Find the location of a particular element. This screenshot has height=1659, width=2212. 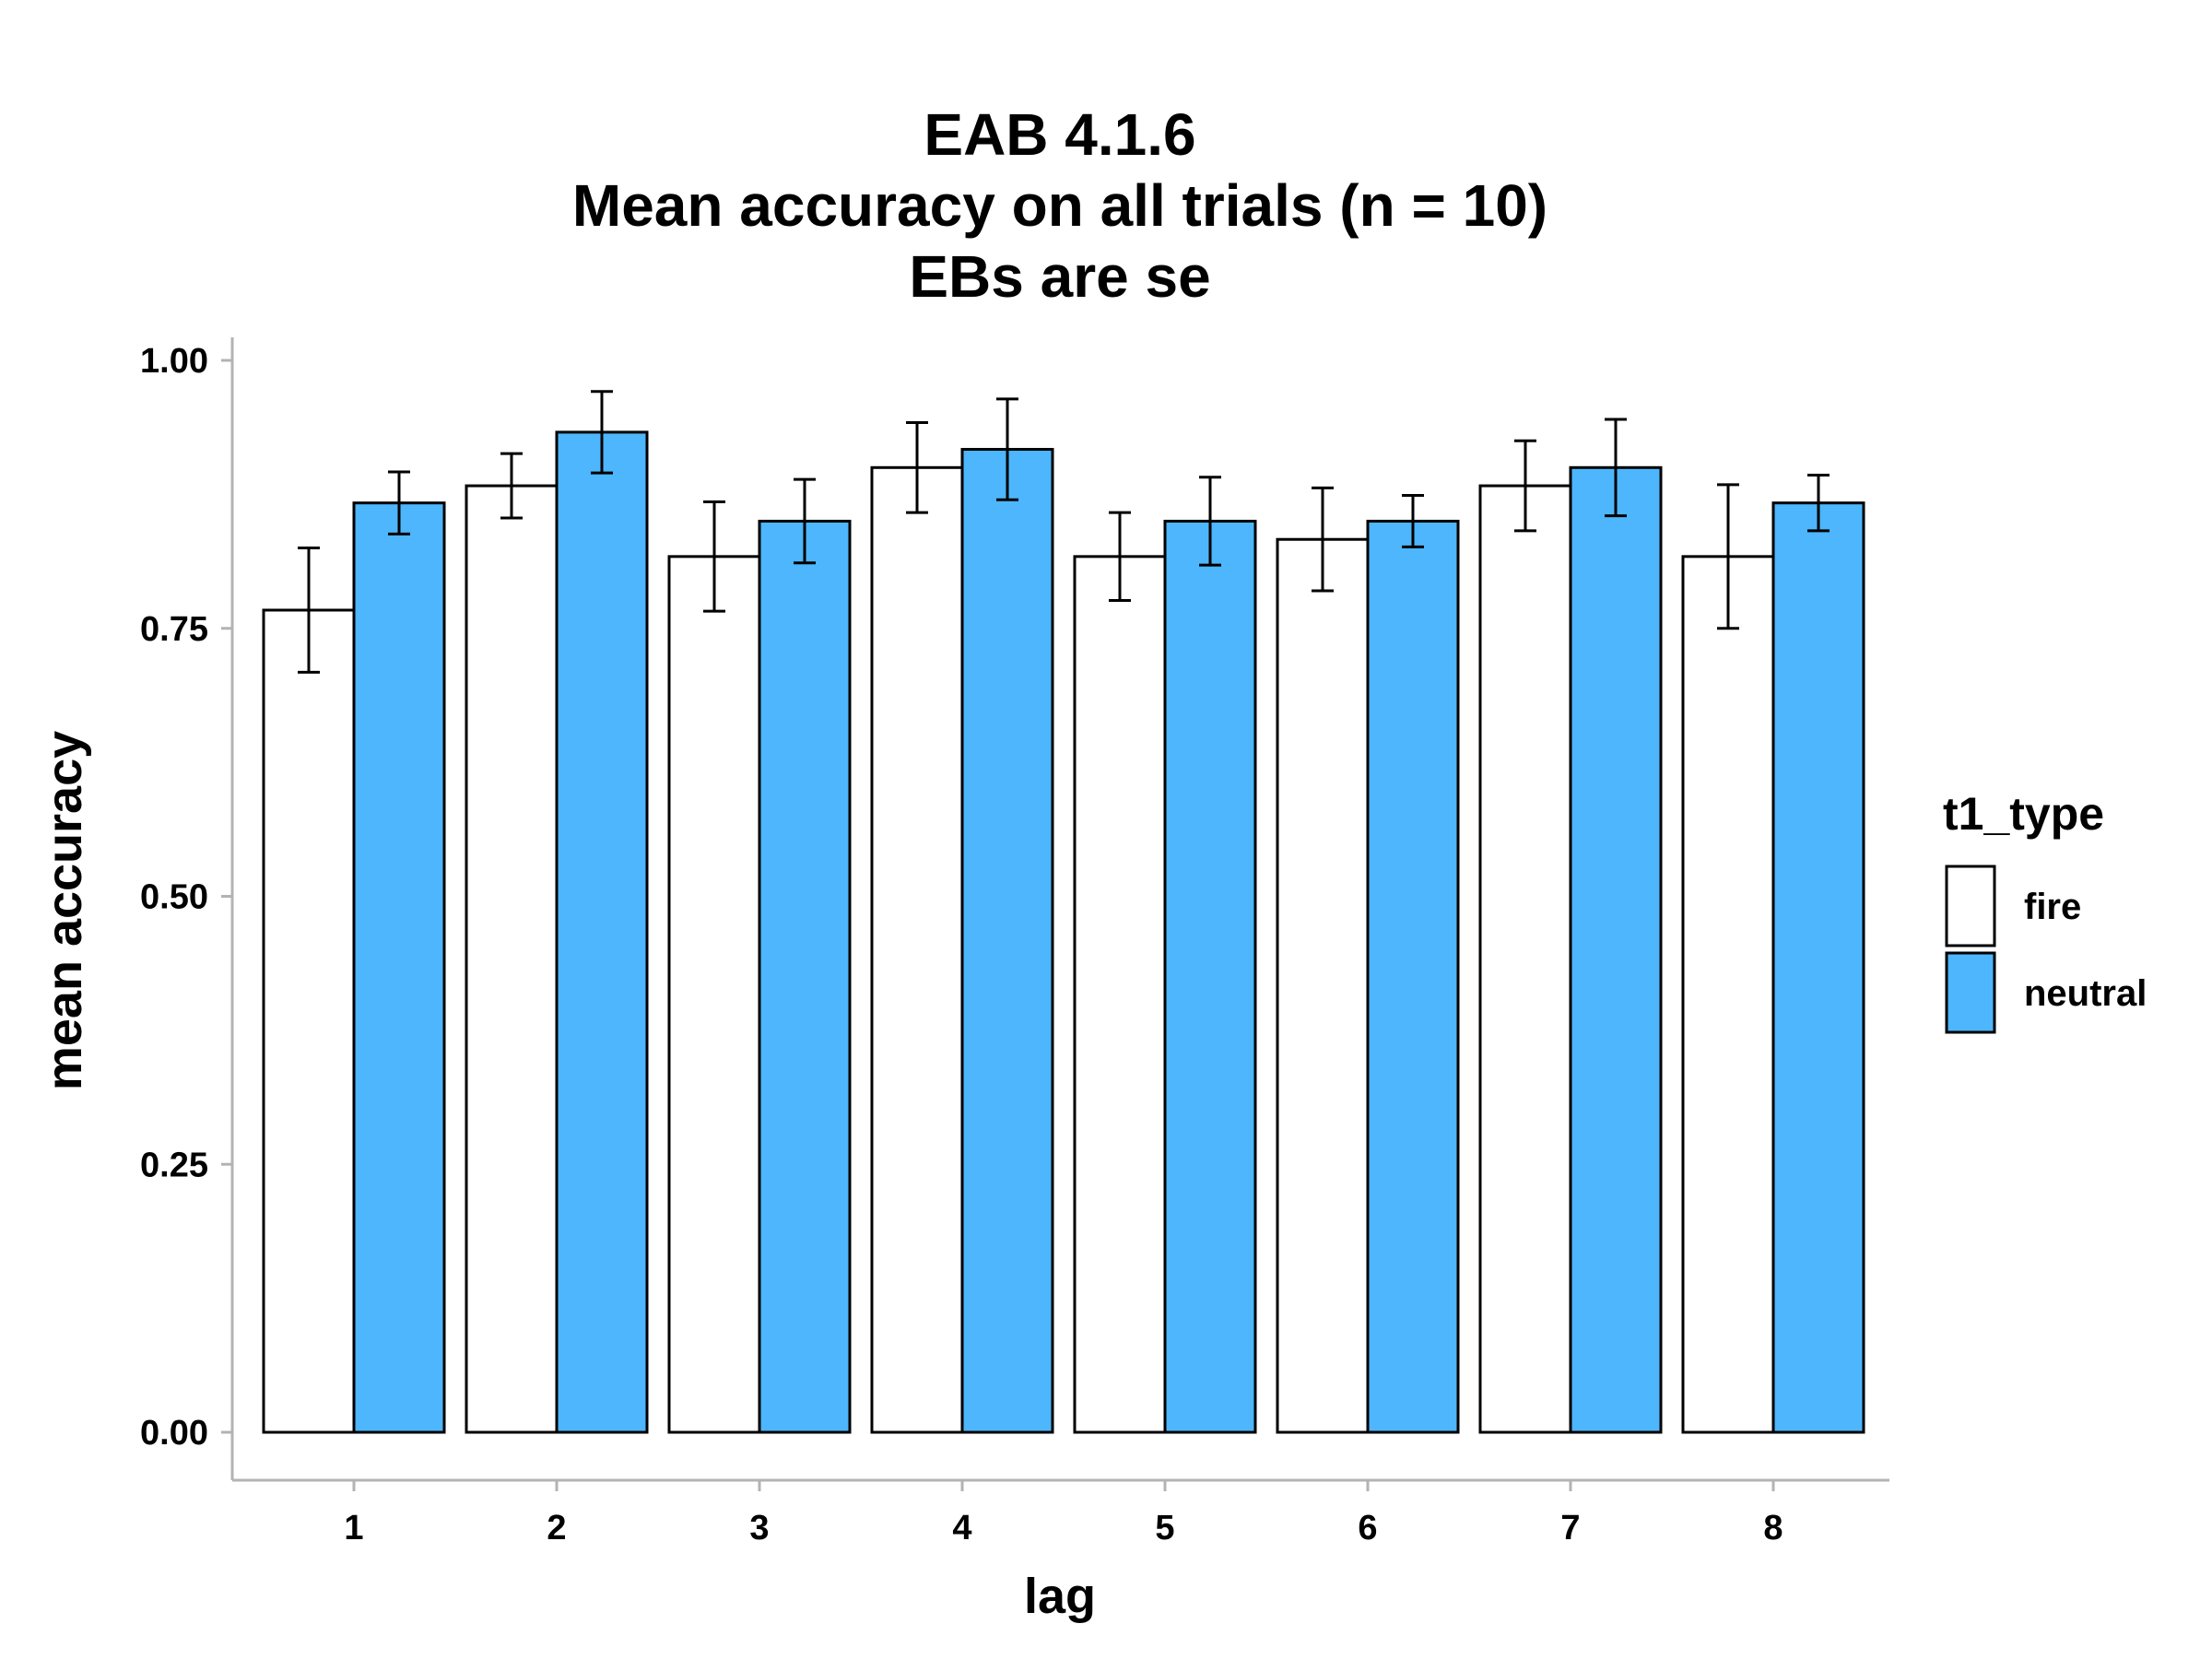

y-axis-title: mean accuracy is located at coordinates (64, 910).